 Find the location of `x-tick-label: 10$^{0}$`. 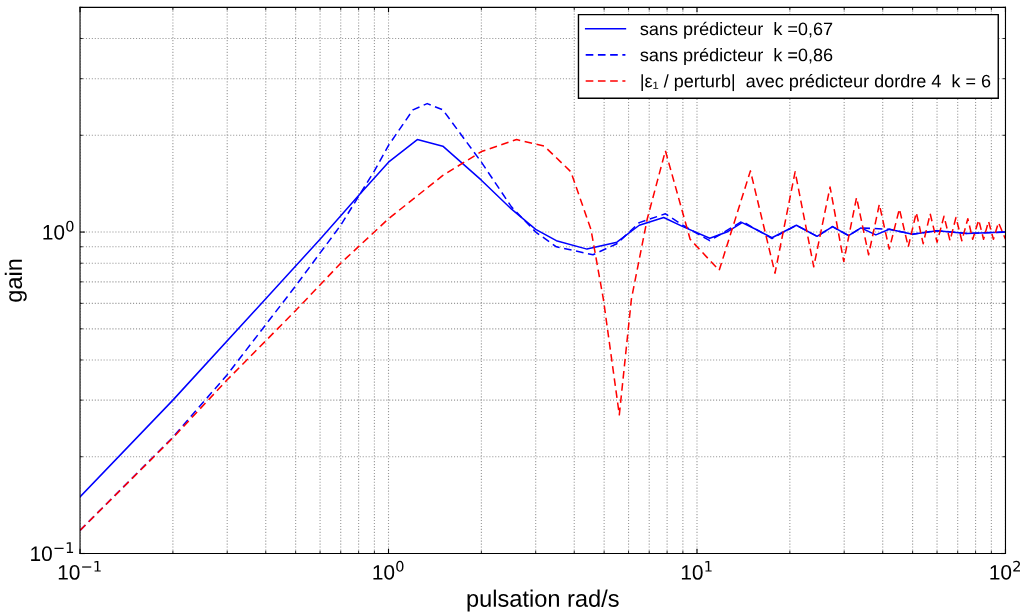

x-tick-label: 10$^{0}$ is located at coordinates (388, 570).